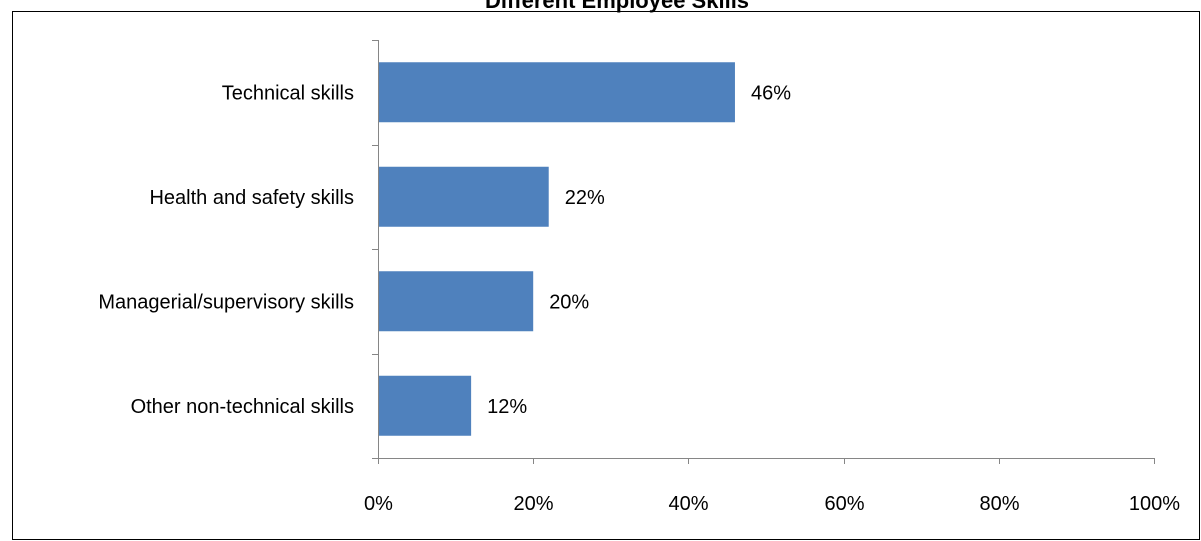  What do you see at coordinates (288, 93) in the screenshot?
I see `category-label: Technical skills` at bounding box center [288, 93].